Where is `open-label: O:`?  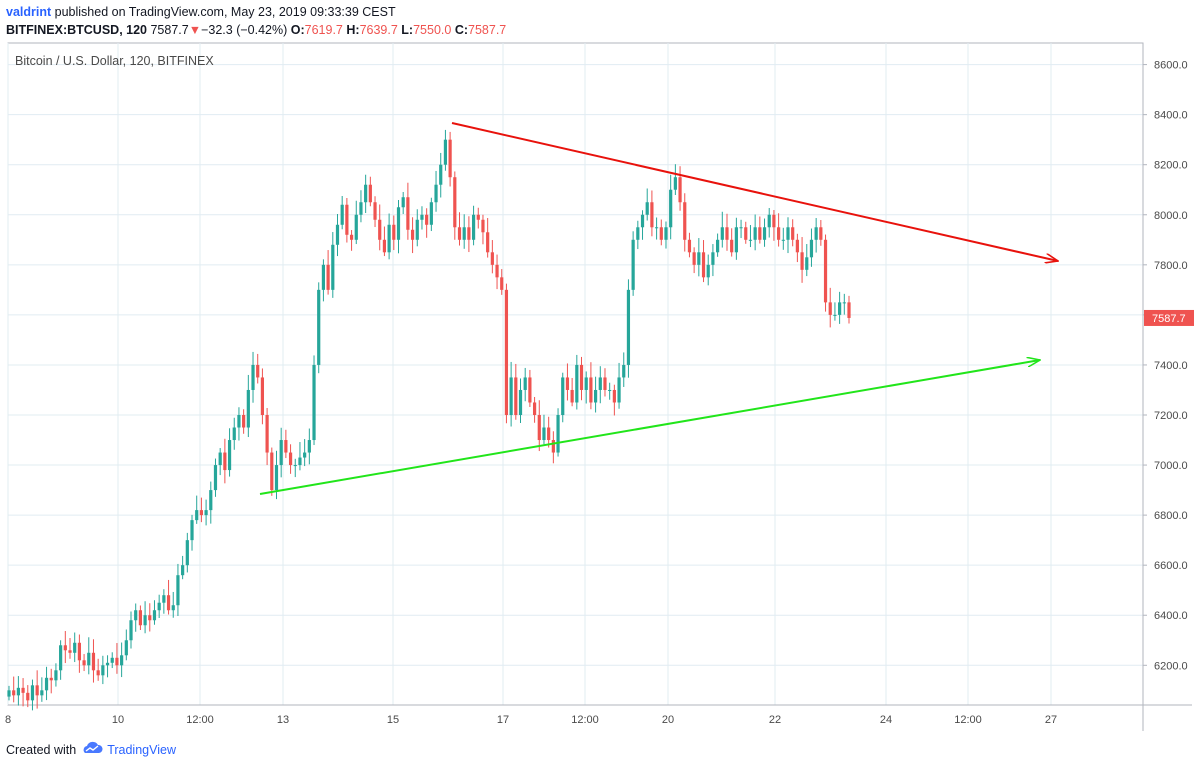 open-label: O: is located at coordinates (297, 30).